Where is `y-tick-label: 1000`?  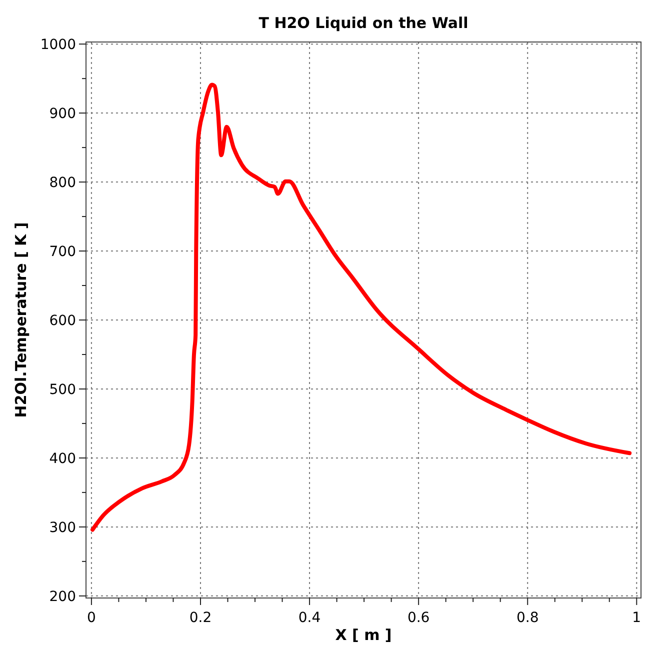 y-tick-label: 1000 is located at coordinates (58, 44).